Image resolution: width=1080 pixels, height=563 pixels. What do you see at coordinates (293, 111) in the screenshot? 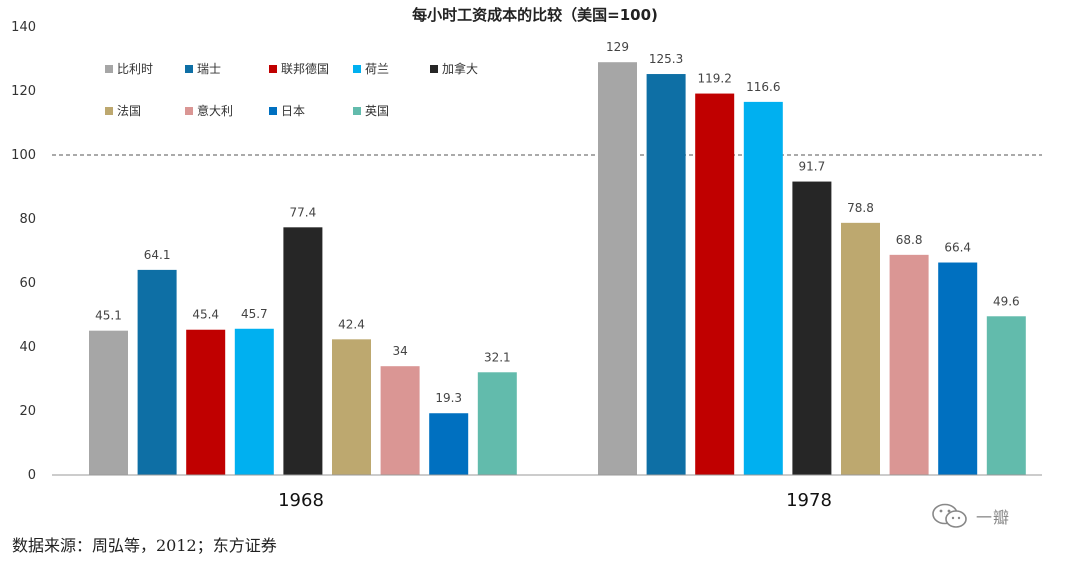
I see `legend-label: 日本` at bounding box center [293, 111].